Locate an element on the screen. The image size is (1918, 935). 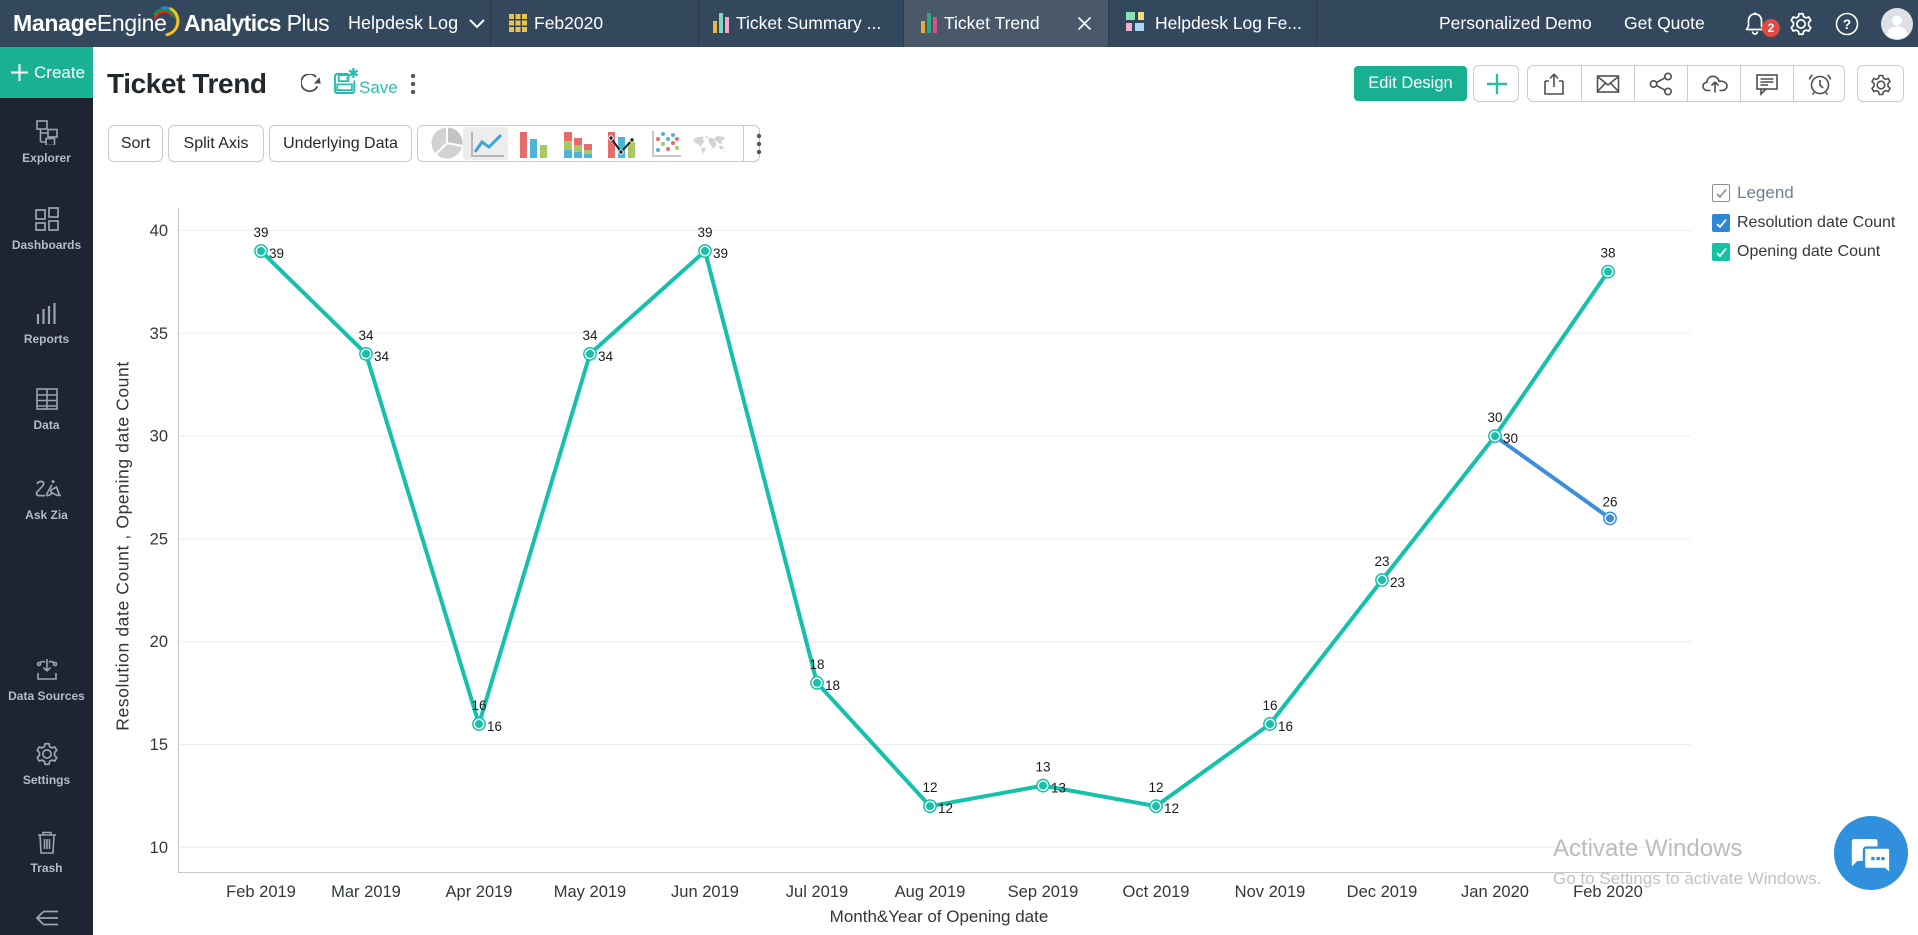
svg-text: Mar 2019 is located at coordinates (366, 892).